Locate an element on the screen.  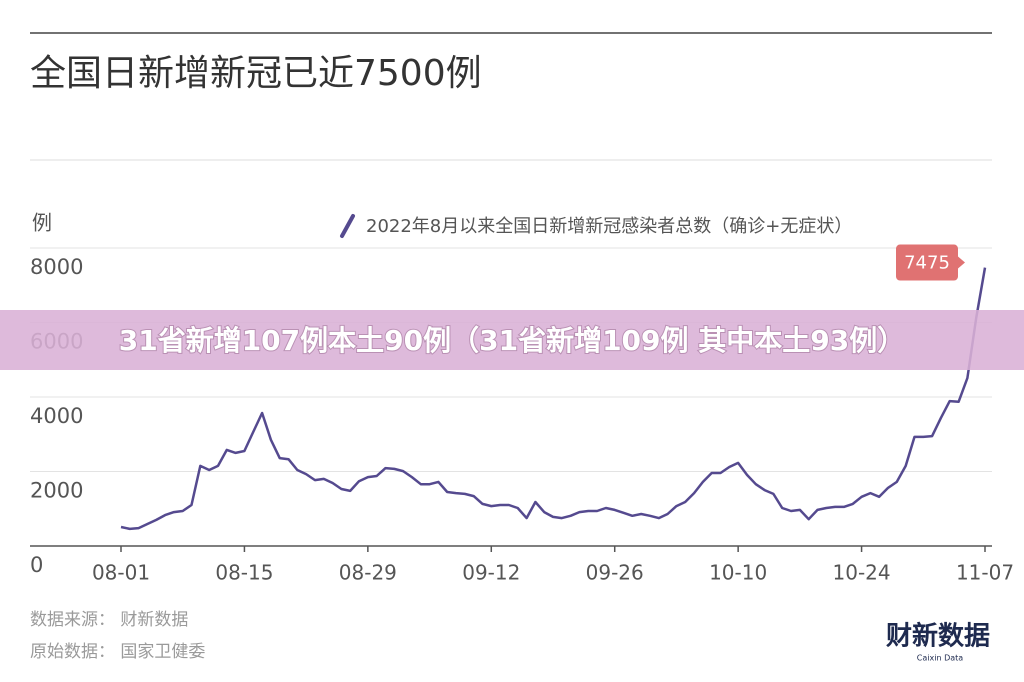
x-tick-label: 08-01 is located at coordinates (121, 573).